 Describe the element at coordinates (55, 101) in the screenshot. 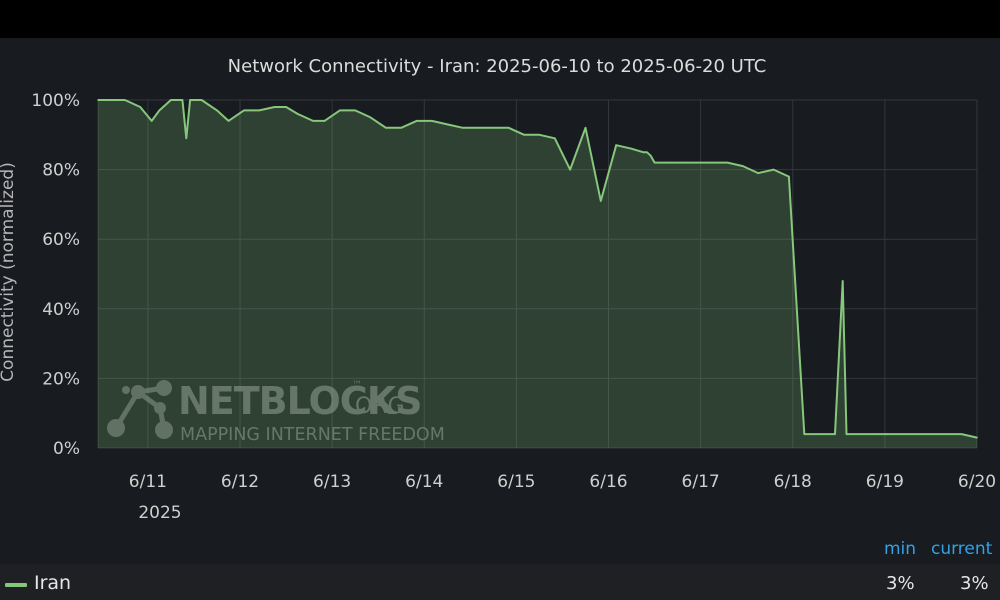

I see `y-tick-label: 100%` at that location.